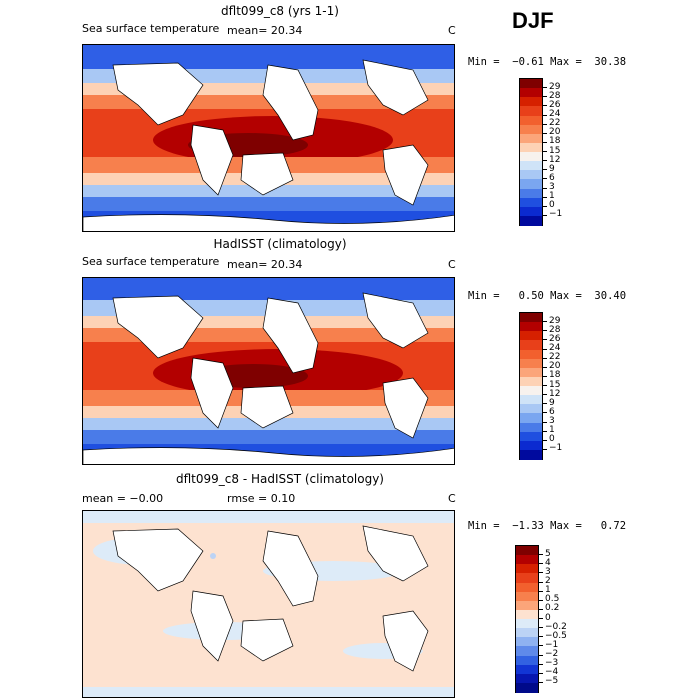 Image resolution: width=700 pixels, height=700 pixels. Describe the element at coordinates (452, 498) in the screenshot. I see `panel3-unit: C` at that location.